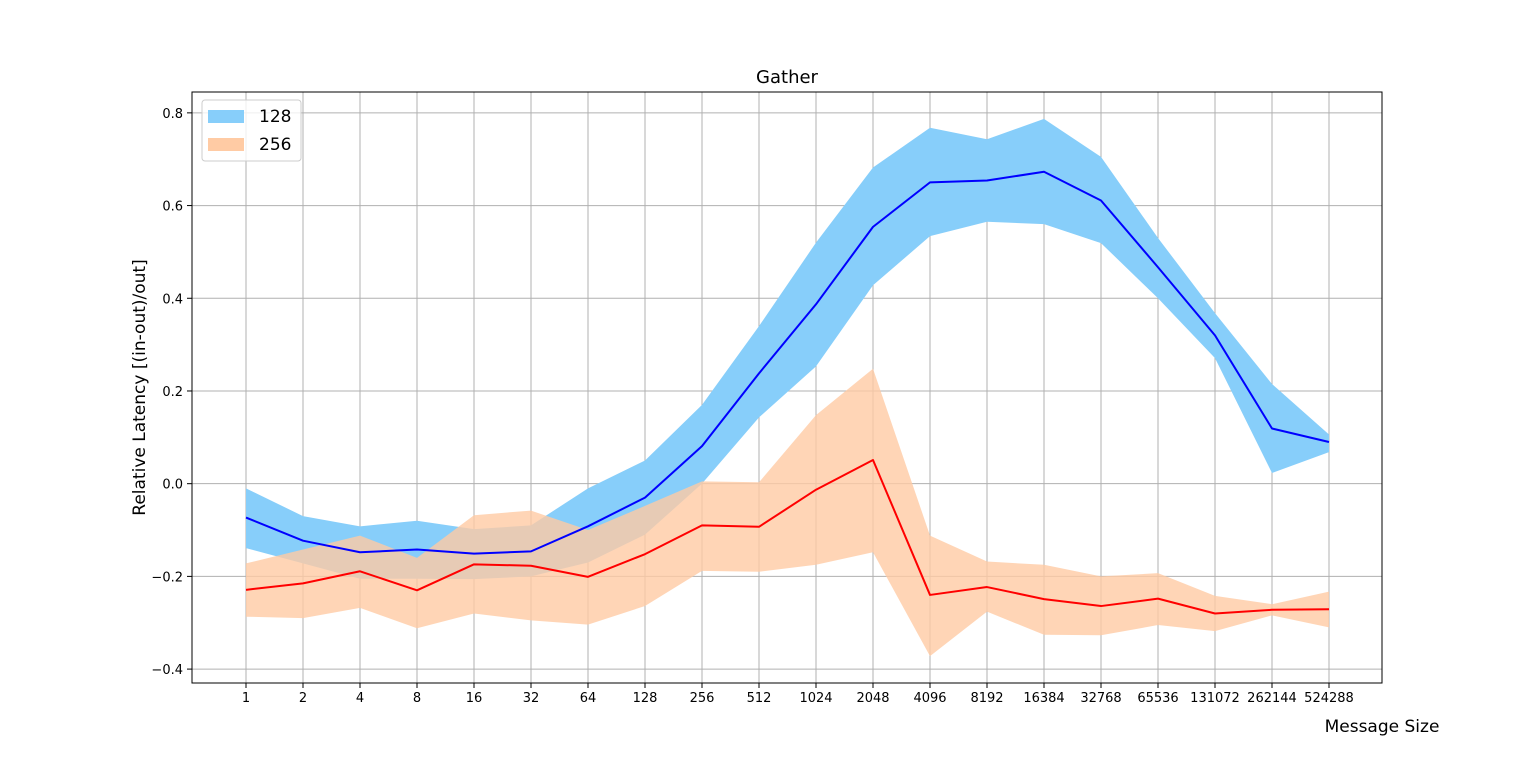 The width and height of the screenshot is (1536, 767). I want to click on legend-label-256: 256, so click(275, 145).